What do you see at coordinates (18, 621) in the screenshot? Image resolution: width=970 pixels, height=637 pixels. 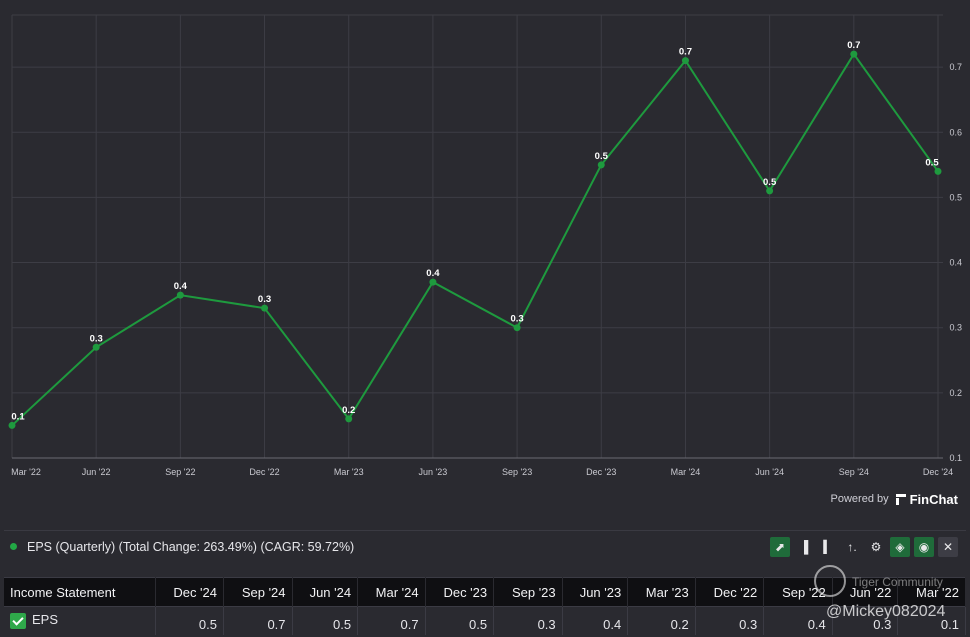 I see `row-checkbox` at bounding box center [18, 621].